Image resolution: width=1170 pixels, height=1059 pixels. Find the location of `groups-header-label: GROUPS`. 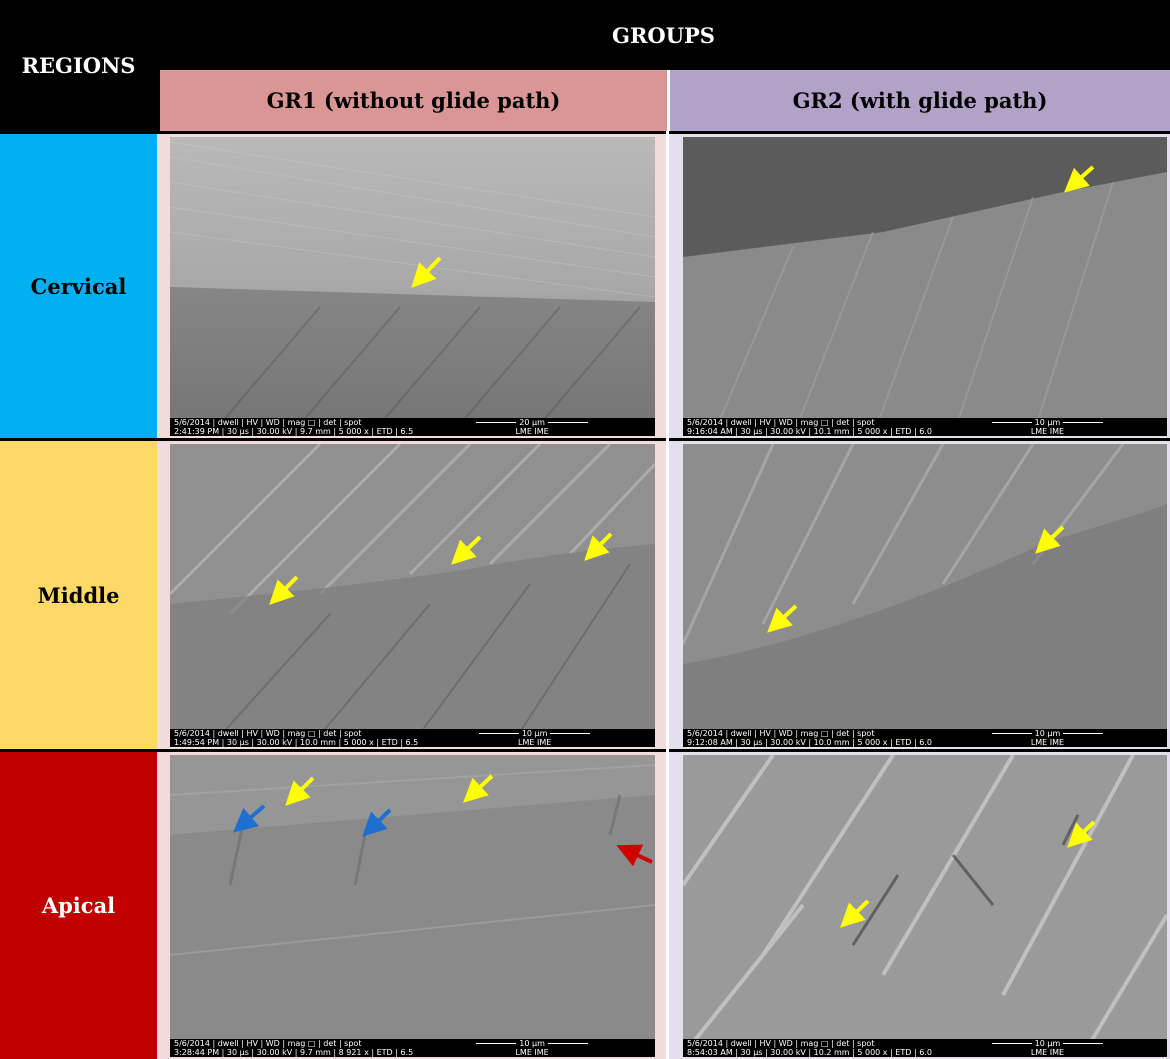

groups-header-label: GROUPS is located at coordinates (663, 35).